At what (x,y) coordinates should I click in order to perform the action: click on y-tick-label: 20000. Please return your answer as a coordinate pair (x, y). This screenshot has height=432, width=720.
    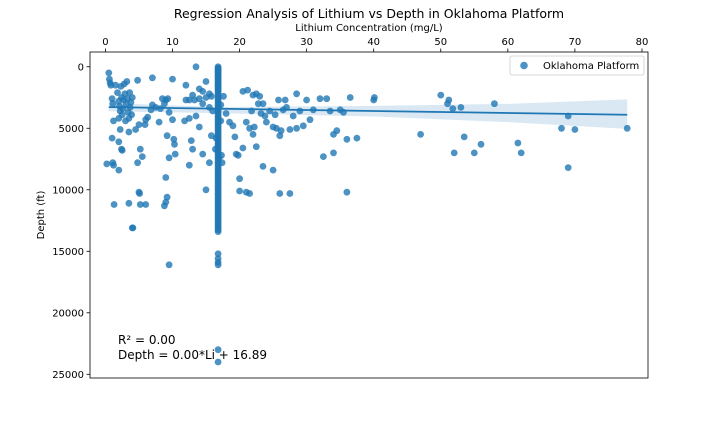
    Looking at the image, I should click on (68, 313).